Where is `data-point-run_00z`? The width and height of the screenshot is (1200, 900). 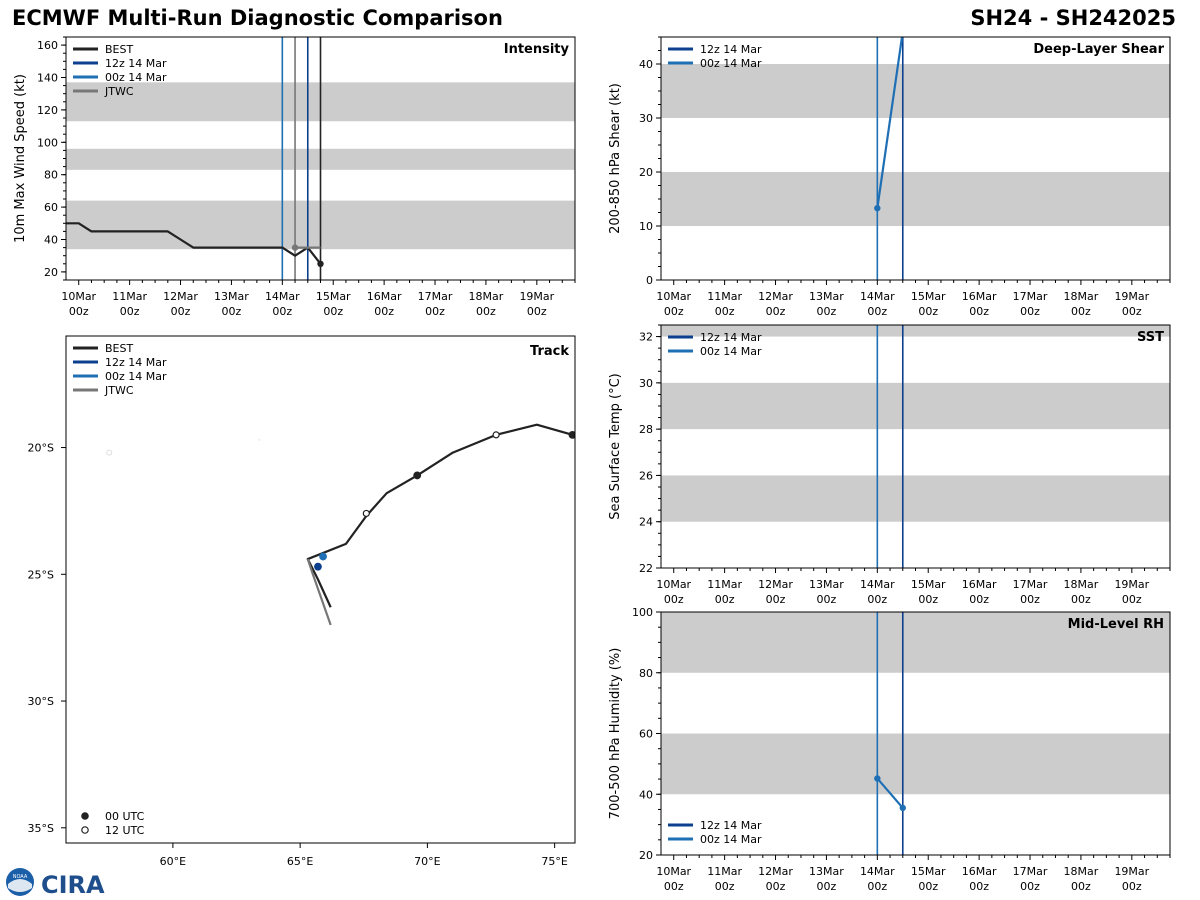 data-point-run_00z is located at coordinates (877, 208).